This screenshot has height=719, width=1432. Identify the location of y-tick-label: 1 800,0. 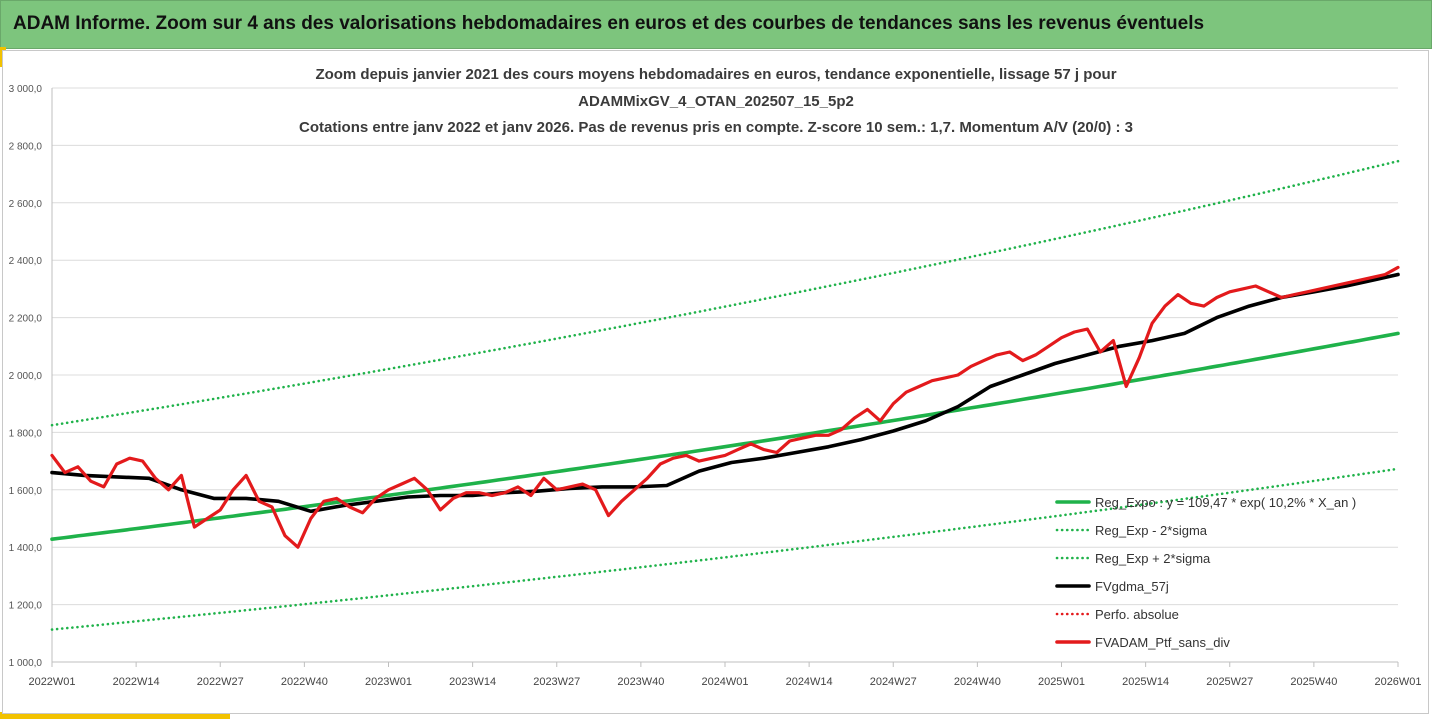
(26, 433).